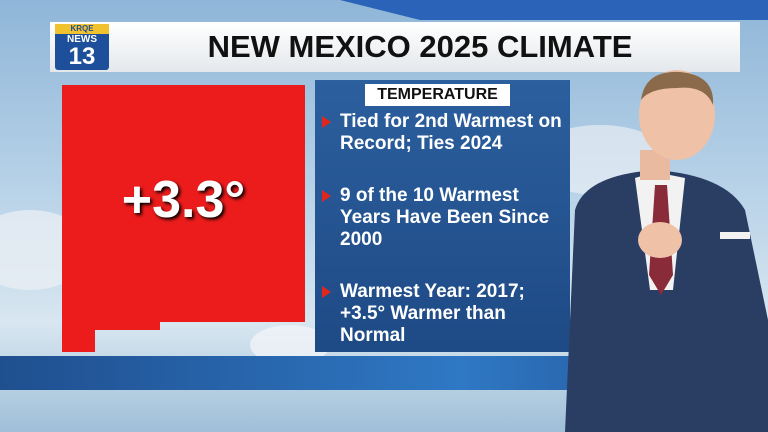 This screenshot has height=432, width=768. Describe the element at coordinates (420, 46) in the screenshot. I see `headline: NEW MEXICO 2025 CLIMATE` at that location.